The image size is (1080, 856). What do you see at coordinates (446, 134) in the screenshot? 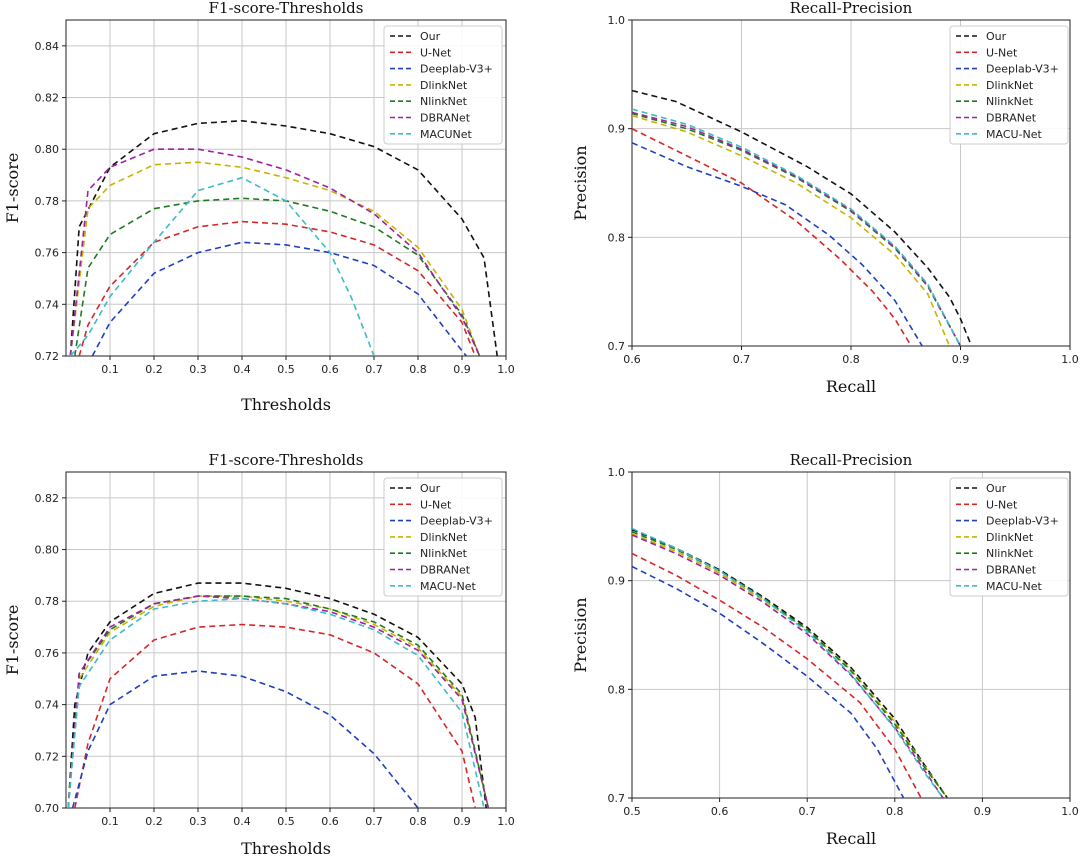
I see `legend-label-macunet: MACUNet` at bounding box center [446, 134].